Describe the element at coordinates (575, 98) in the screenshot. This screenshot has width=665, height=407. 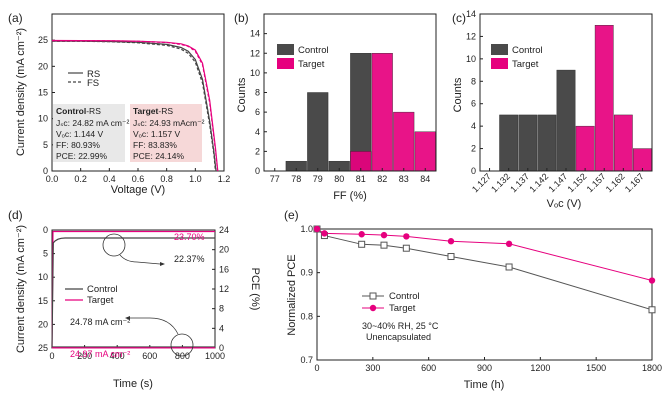
I see `voc-histogram-bars` at that location.